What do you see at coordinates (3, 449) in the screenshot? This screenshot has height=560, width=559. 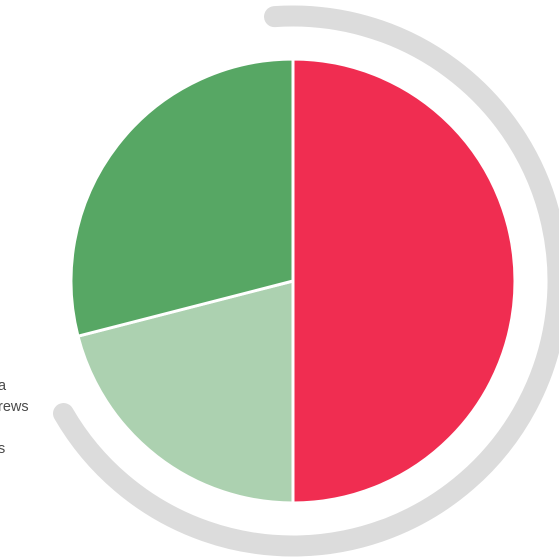 I see `legend-text-line-3: s` at bounding box center [3, 449].